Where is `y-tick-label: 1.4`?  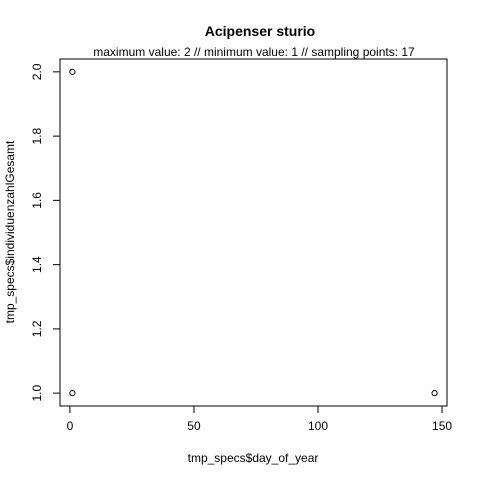 y-tick-label: 1.4 is located at coordinates (37, 264).